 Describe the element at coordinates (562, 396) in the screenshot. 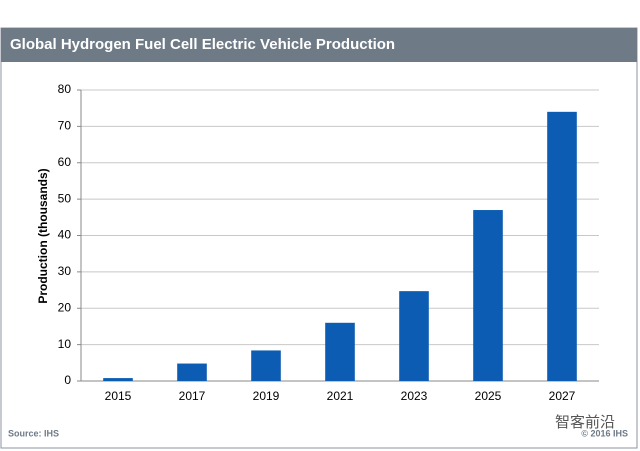

I see `x-tick-label: 2027` at that location.